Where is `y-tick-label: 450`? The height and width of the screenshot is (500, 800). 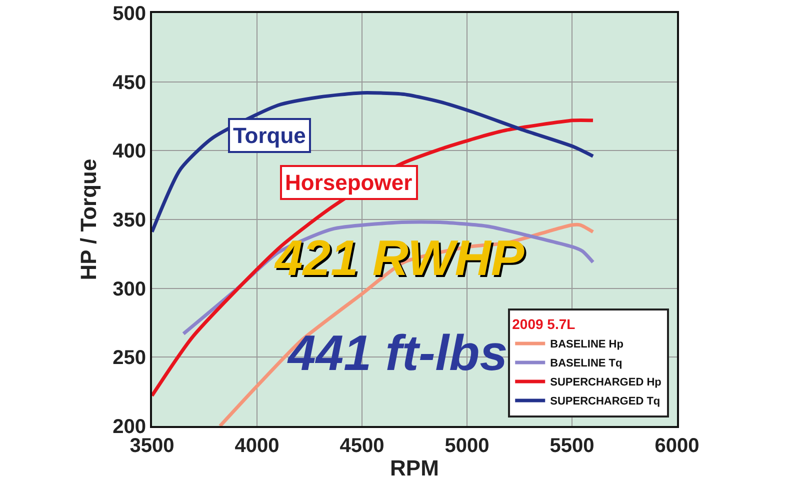 y-tick-label: 450 is located at coordinates (129, 83).